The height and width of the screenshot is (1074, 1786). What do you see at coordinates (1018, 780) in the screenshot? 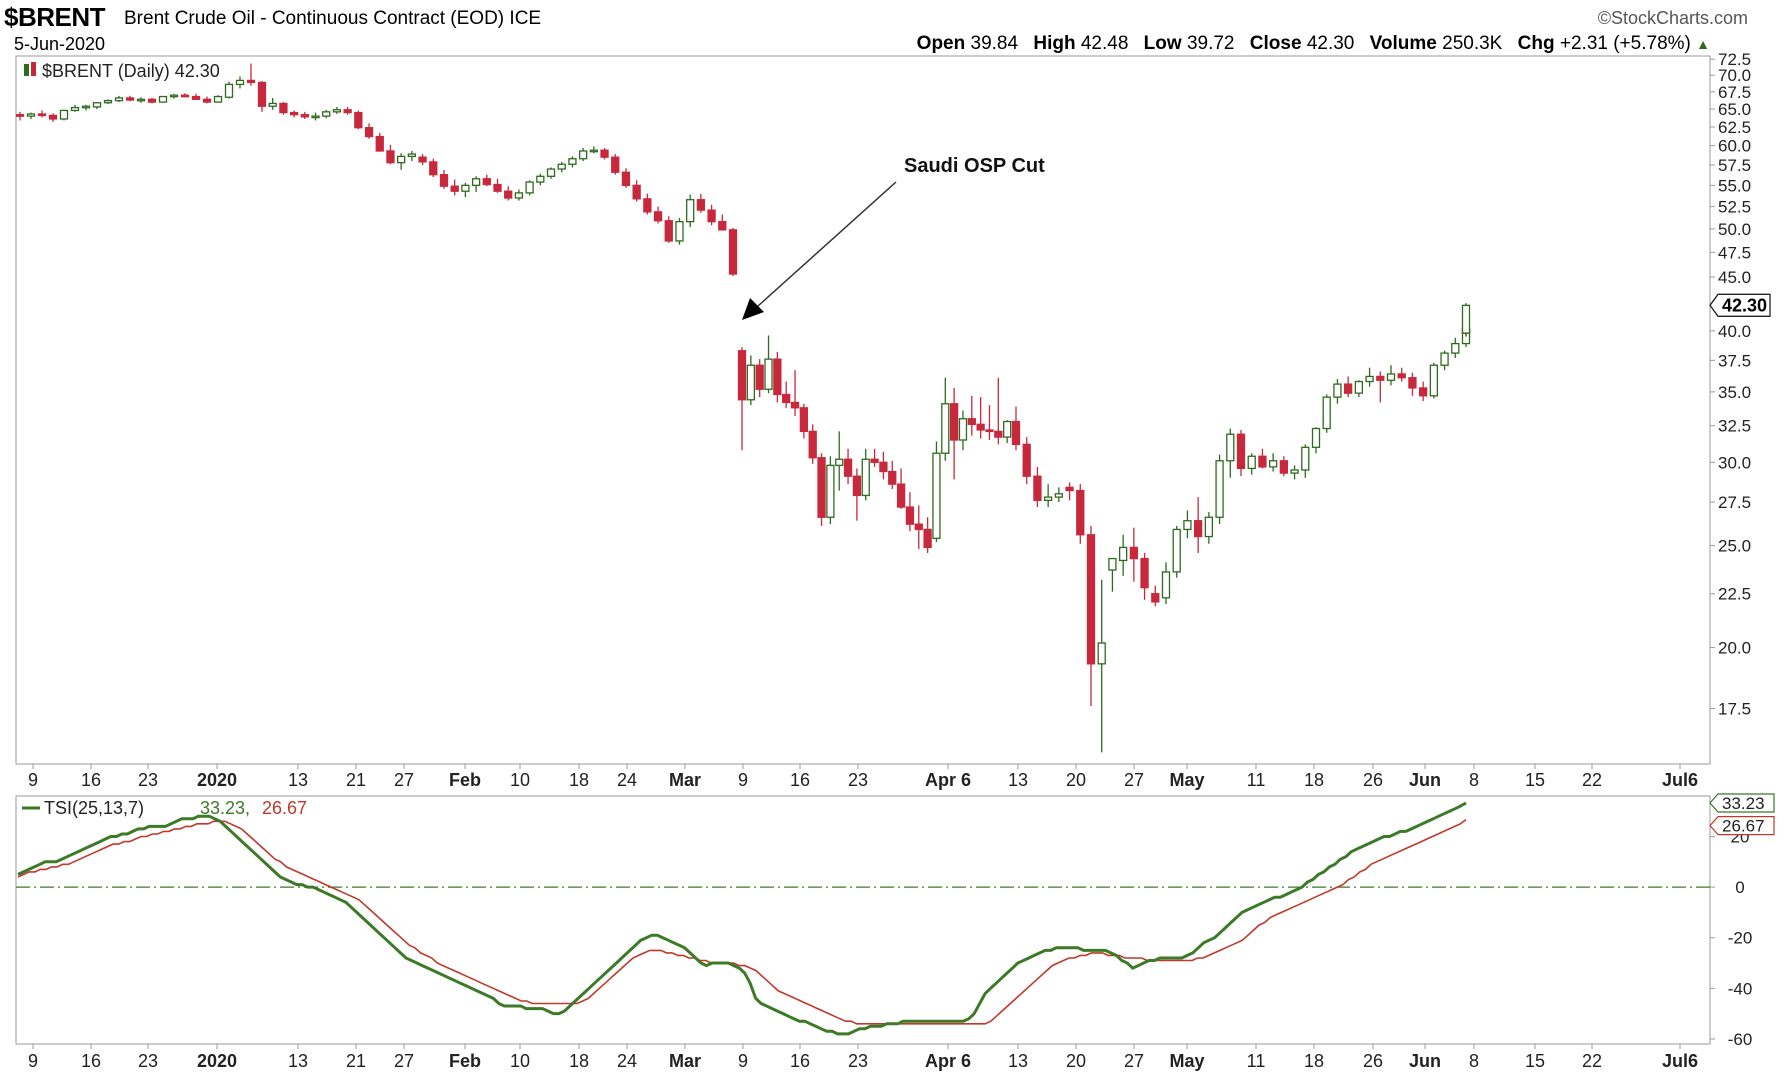
I see `price-x-tick-label: 13` at bounding box center [1018, 780].